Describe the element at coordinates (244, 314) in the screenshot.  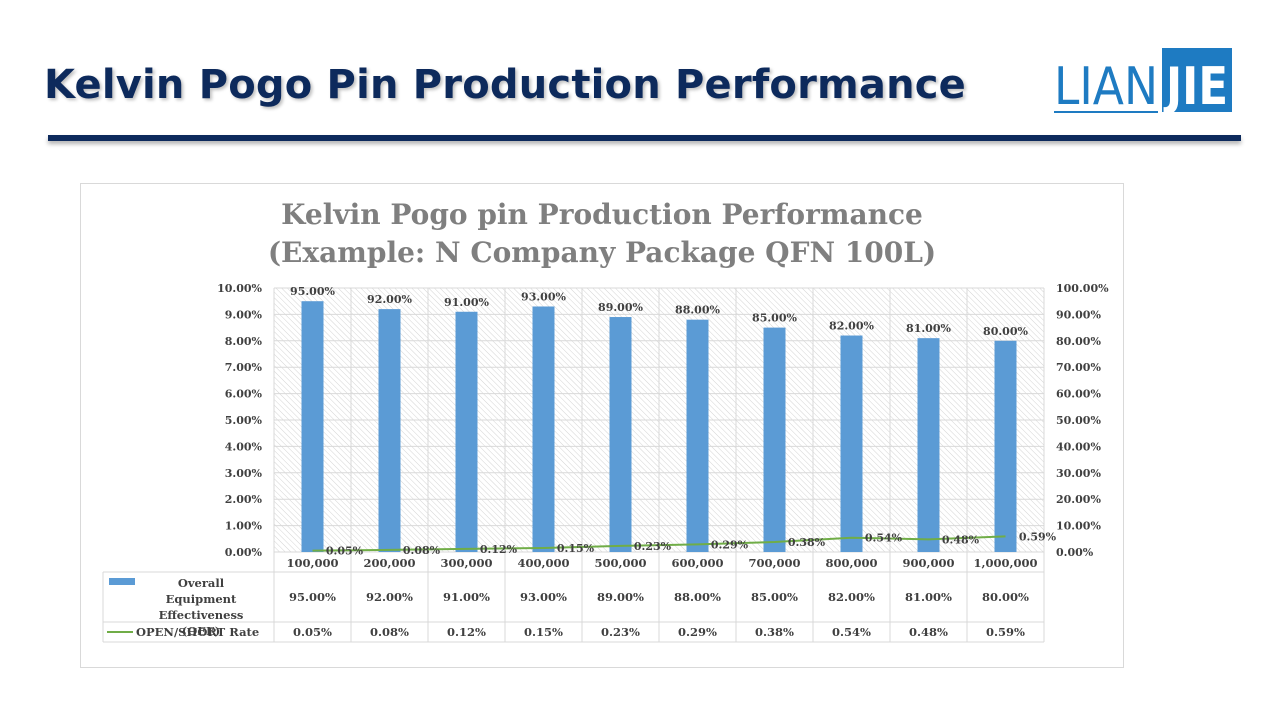
I see `left-axis-tick-label: 9.00%` at that location.